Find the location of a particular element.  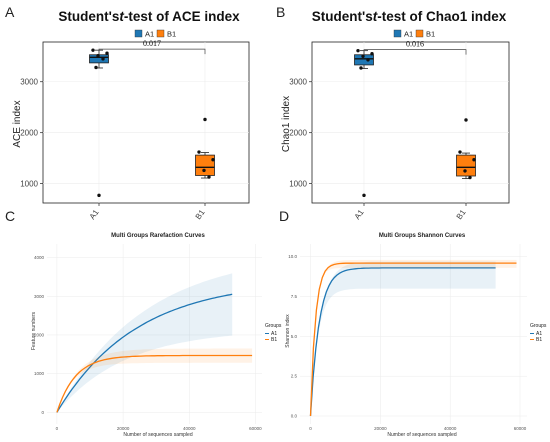

panel-letter-a: A is located at coordinates (10, 12).